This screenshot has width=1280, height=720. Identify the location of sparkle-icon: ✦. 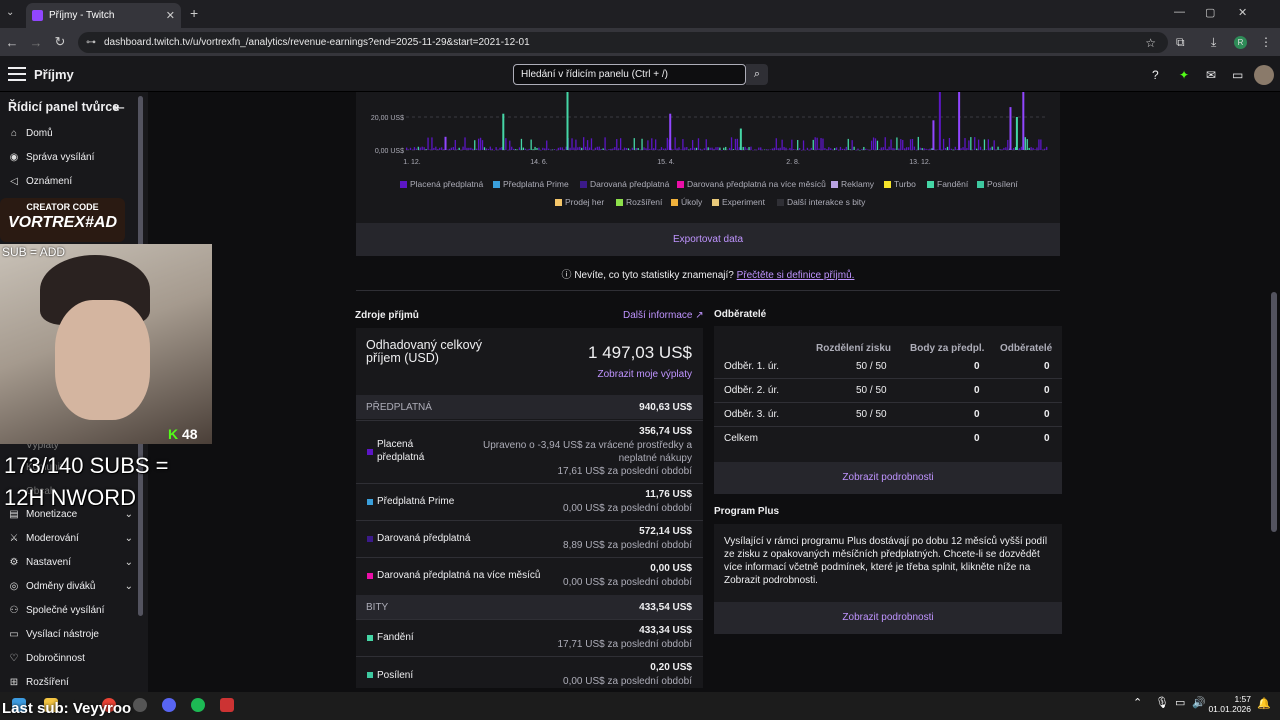
(1184, 75).